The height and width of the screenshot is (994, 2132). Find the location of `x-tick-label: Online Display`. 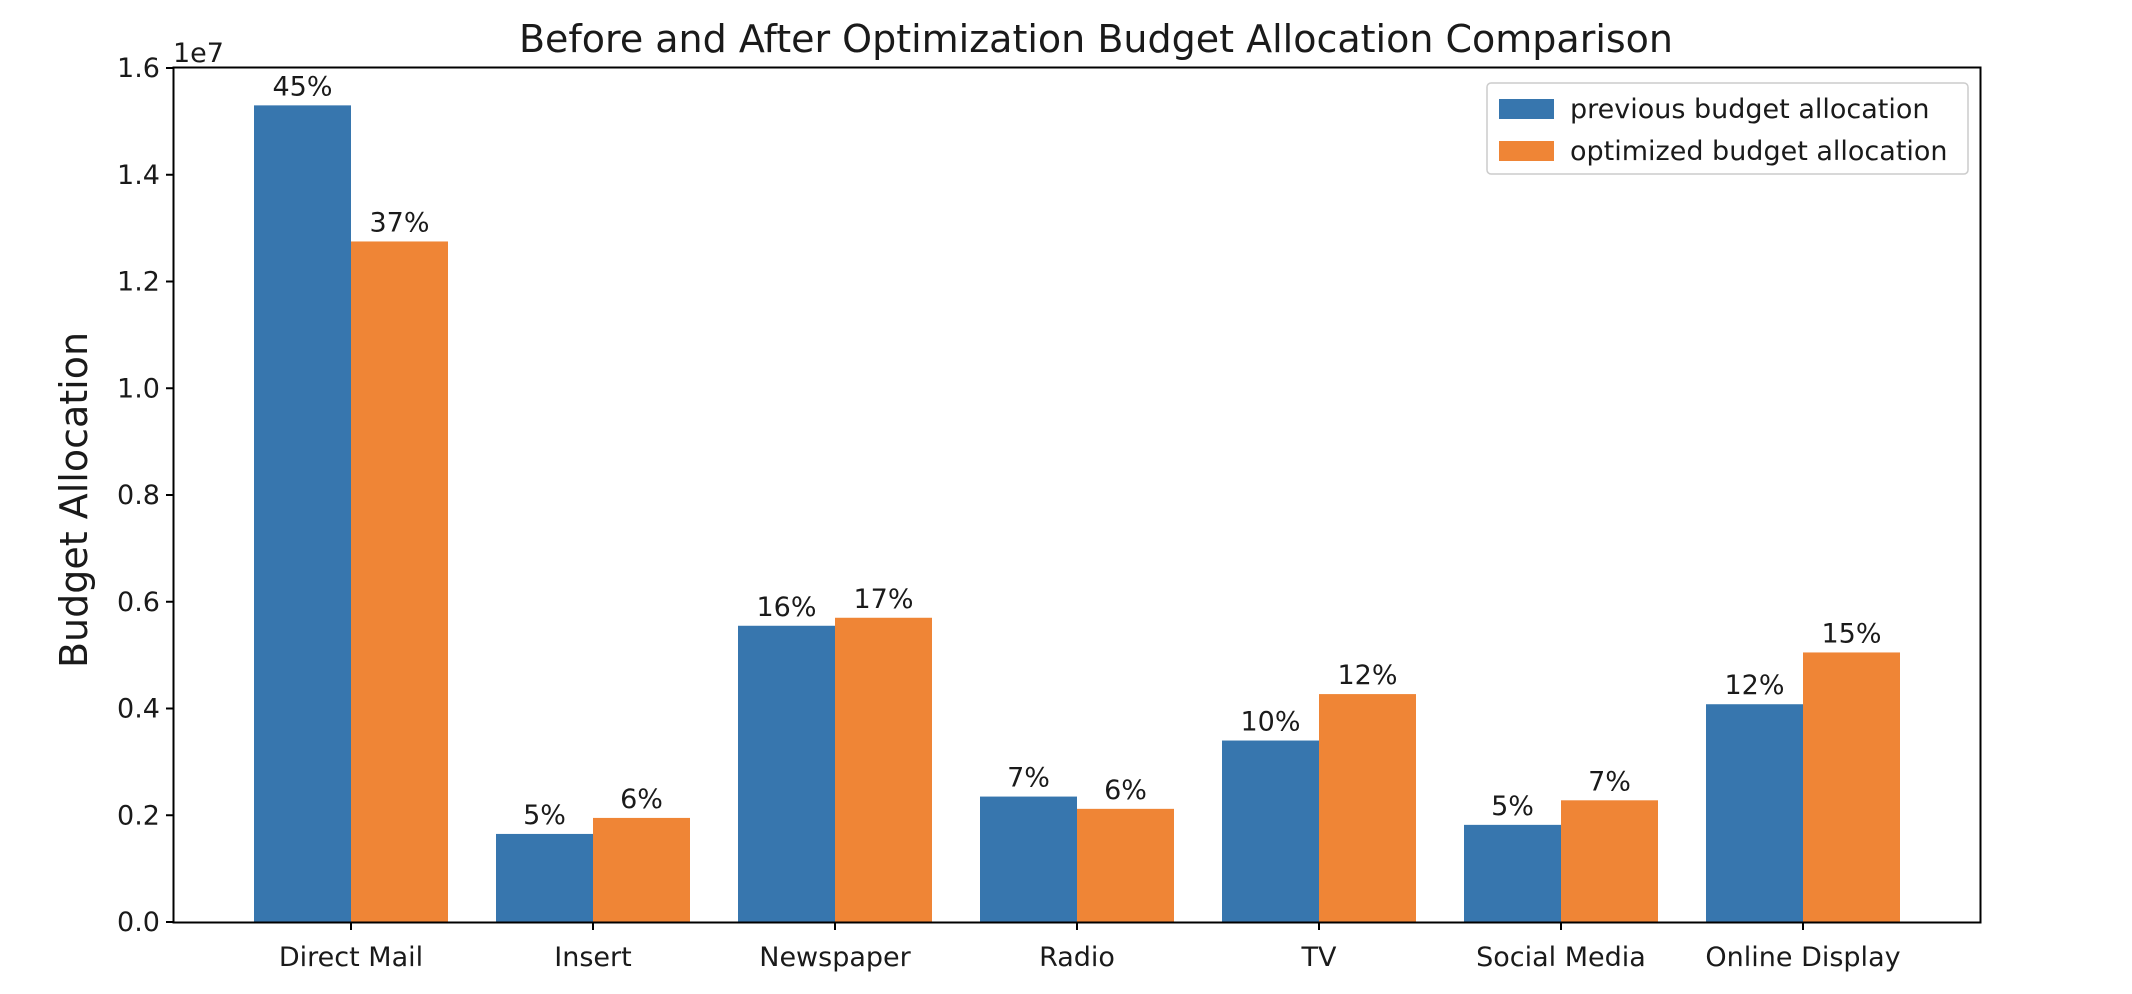

x-tick-label: Online Display is located at coordinates (1802, 957).